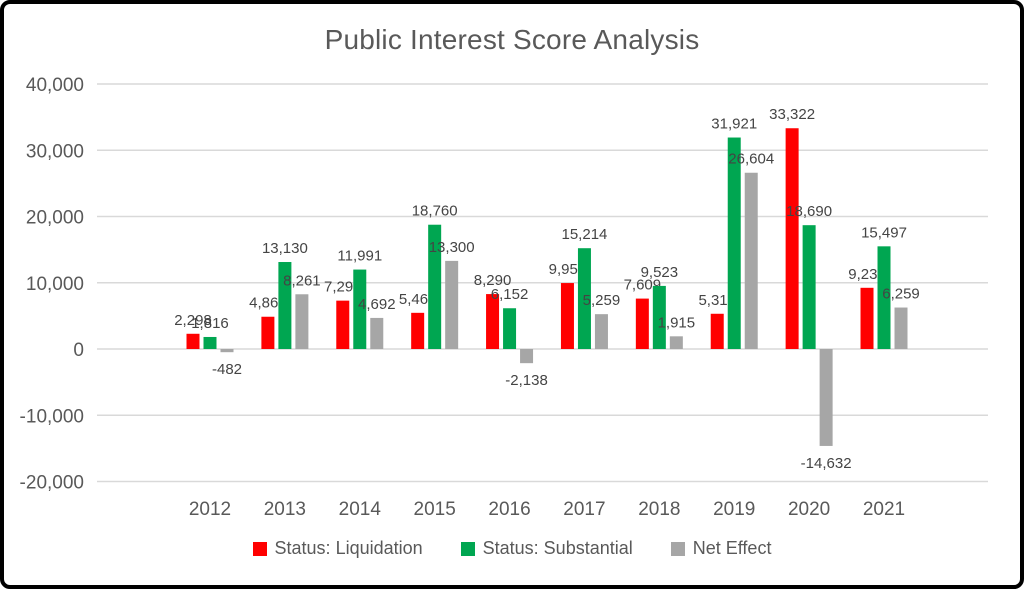 The height and width of the screenshot is (589, 1024). I want to click on legend-swatch-substantial-icon, so click(467, 548).